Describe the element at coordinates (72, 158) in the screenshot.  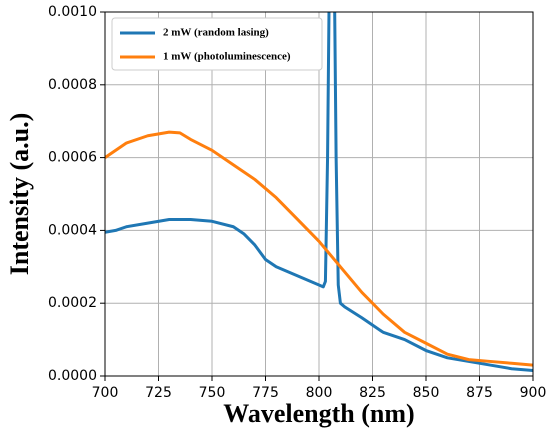
I see `y-tick-label: 0.0006` at that location.